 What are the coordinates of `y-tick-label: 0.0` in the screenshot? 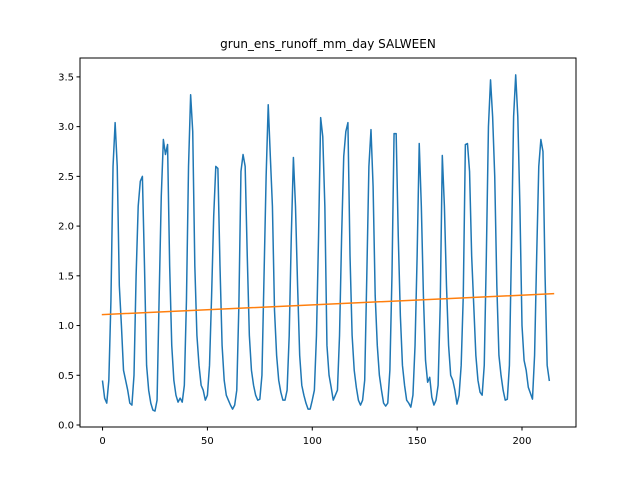 It's located at (66, 426).